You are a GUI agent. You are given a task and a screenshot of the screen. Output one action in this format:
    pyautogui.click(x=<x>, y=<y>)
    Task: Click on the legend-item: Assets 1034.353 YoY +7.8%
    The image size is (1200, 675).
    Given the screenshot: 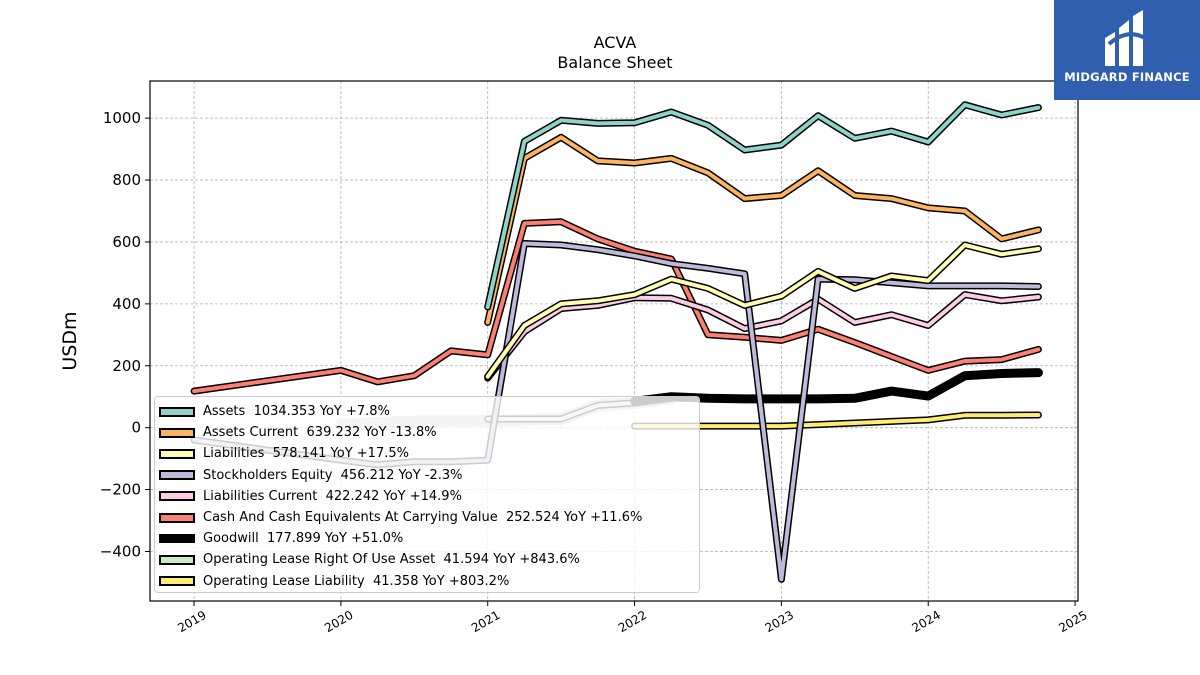 What is the action you would take?
    pyautogui.click(x=274, y=411)
    